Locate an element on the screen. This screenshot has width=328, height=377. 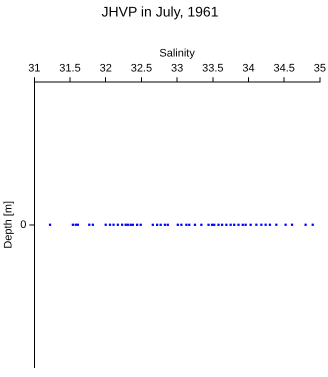
x-tick-label: 33 is located at coordinates (177, 68).